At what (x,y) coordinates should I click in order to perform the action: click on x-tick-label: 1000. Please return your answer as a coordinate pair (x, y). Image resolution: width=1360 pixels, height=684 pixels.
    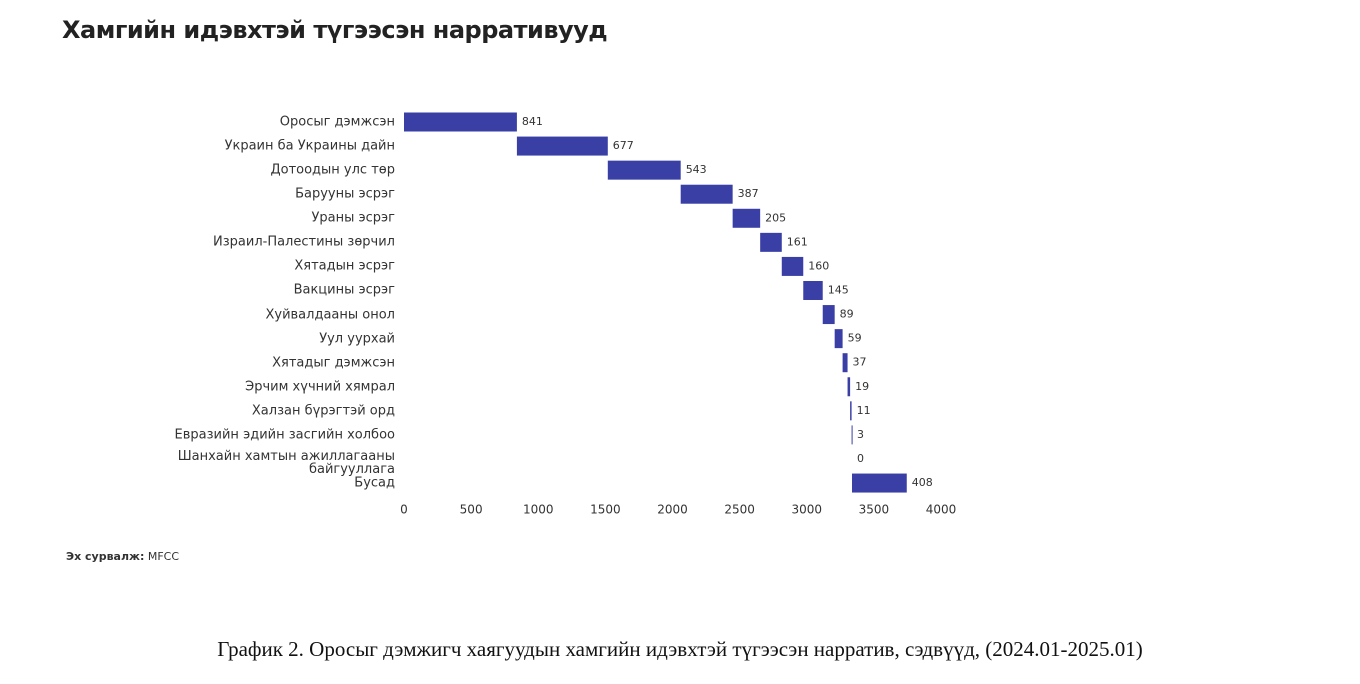
    Looking at the image, I should click on (538, 510).